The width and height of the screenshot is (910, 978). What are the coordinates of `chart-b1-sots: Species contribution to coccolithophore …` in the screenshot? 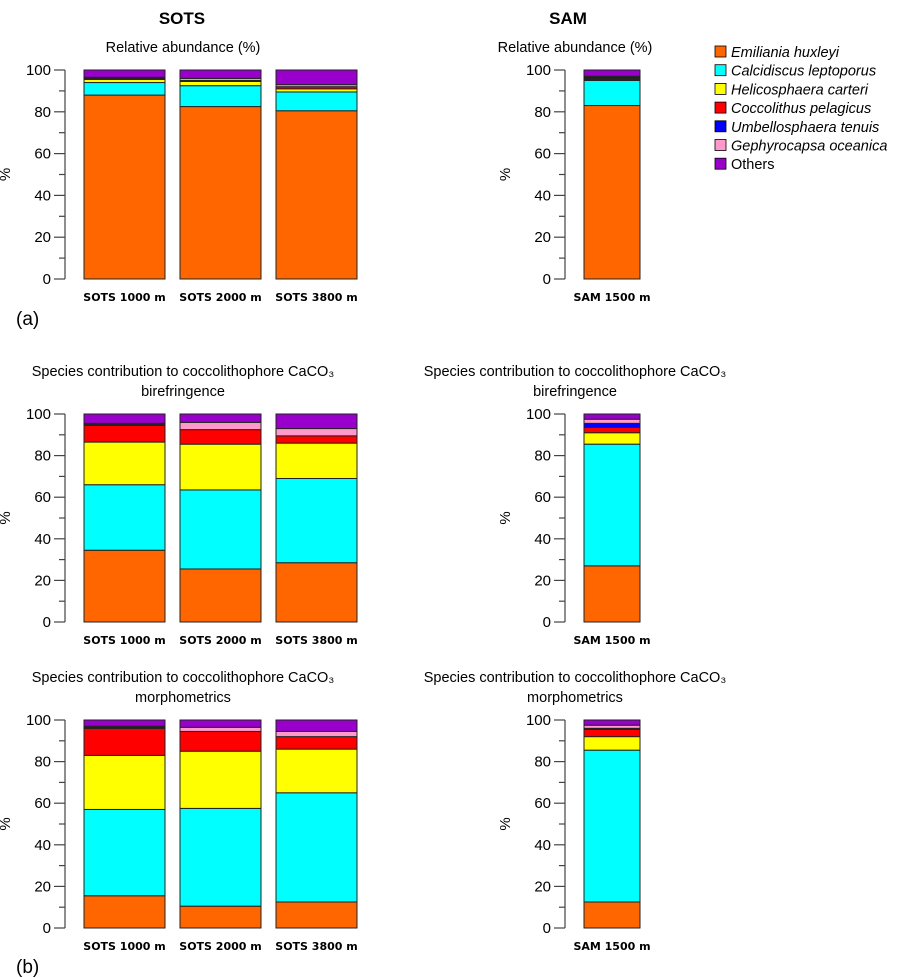 It's located at (179, 505).